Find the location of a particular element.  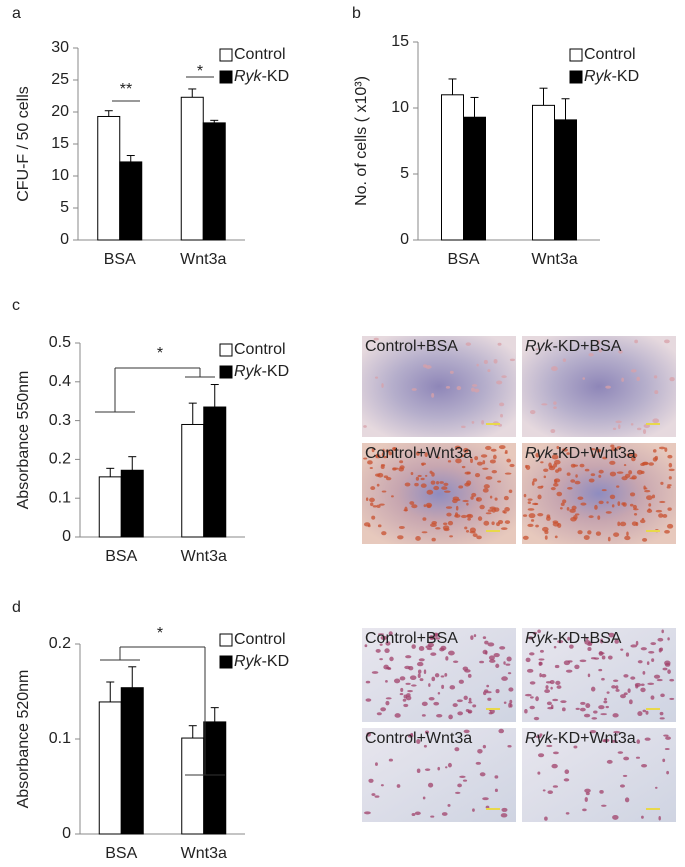

legend-label: Ryk-KD is located at coordinates (261, 76).